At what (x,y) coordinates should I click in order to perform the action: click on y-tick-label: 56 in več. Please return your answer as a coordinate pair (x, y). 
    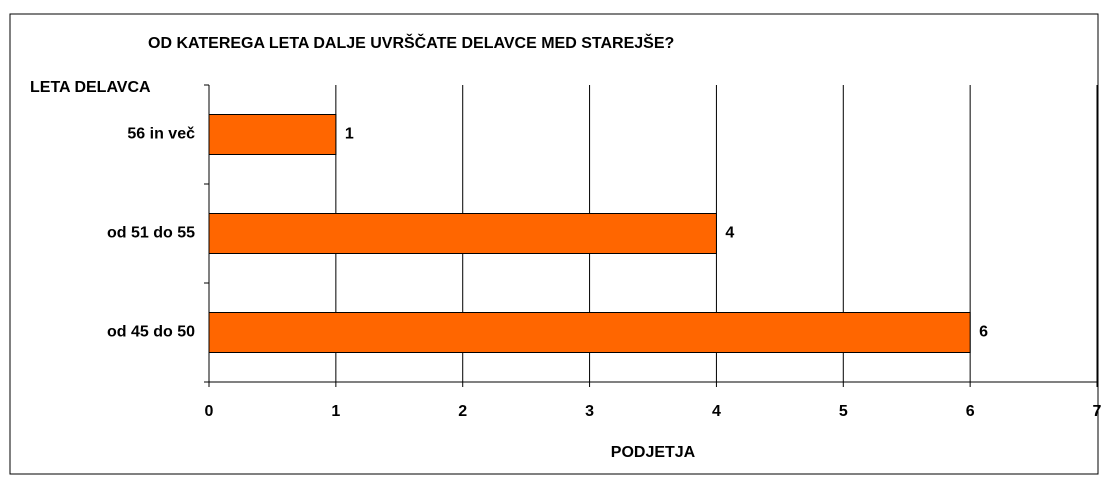
    Looking at the image, I should click on (161, 134).